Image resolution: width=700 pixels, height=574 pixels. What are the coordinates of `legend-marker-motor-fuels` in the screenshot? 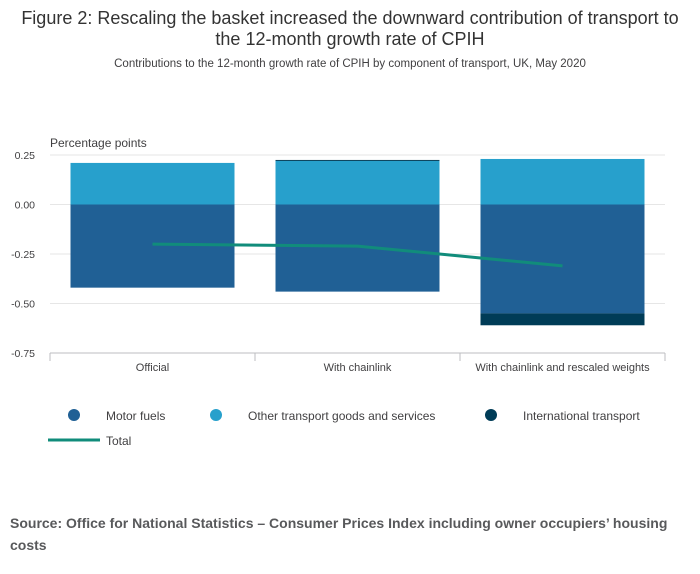 It's located at (74, 415).